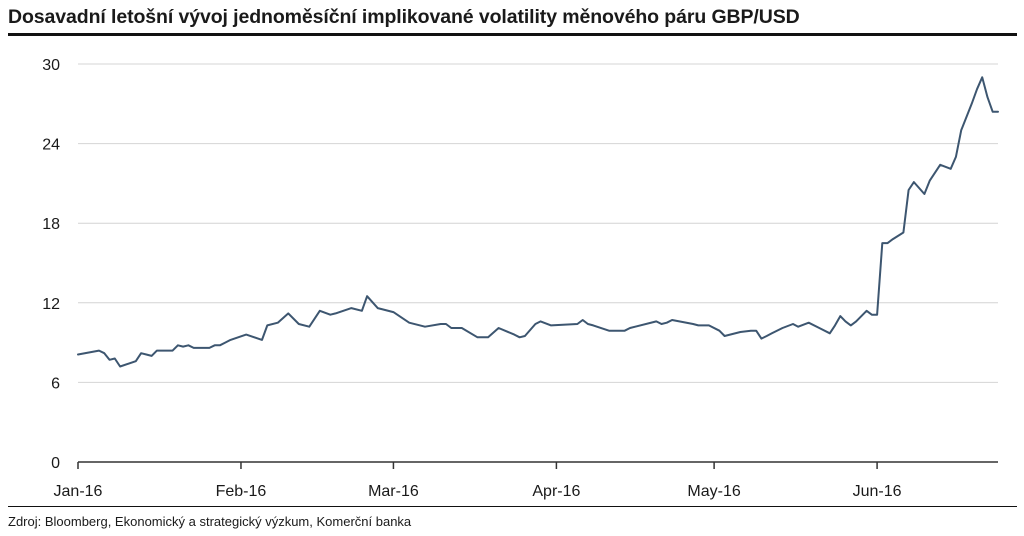  Describe the element at coordinates (51, 145) in the screenshot. I see `y-tick-label: 24` at that location.